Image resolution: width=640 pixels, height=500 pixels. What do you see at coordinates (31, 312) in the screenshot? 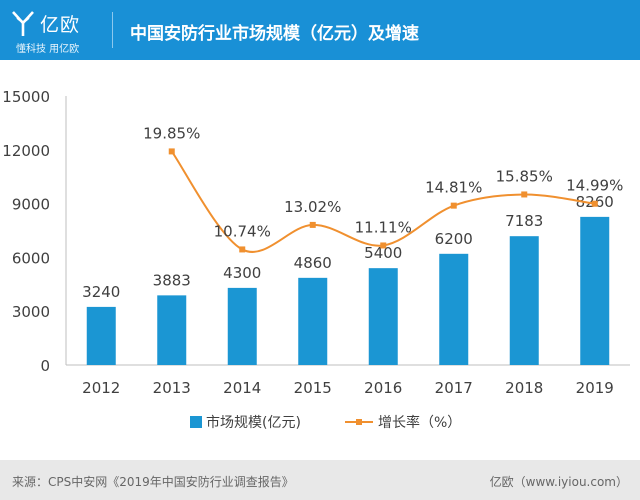
I see `y-tick-label: 3000` at bounding box center [31, 312].